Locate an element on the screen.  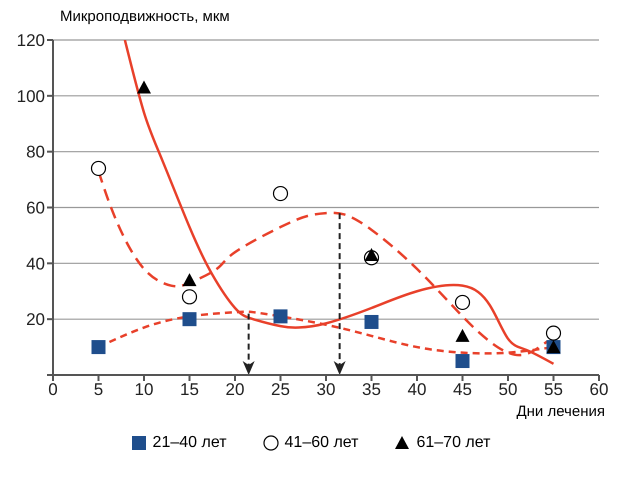
legend-label: 21–40 лет is located at coordinates (189, 443).